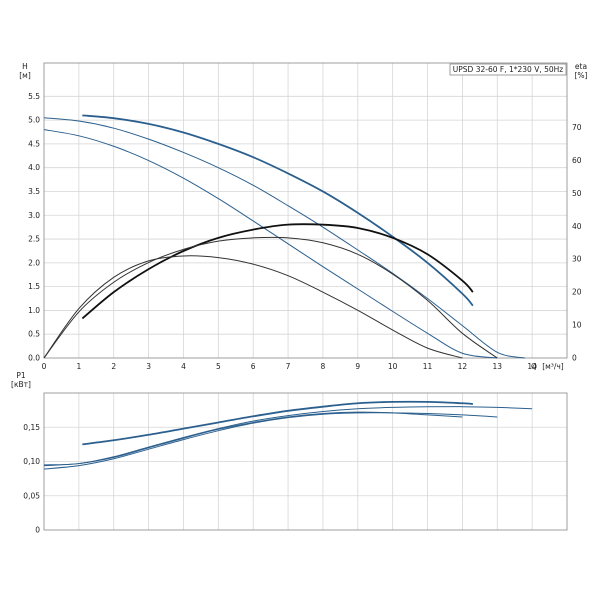 The height and width of the screenshot is (600, 600). I want to click on p1-tick-label-3: 0,15, so click(31, 427).